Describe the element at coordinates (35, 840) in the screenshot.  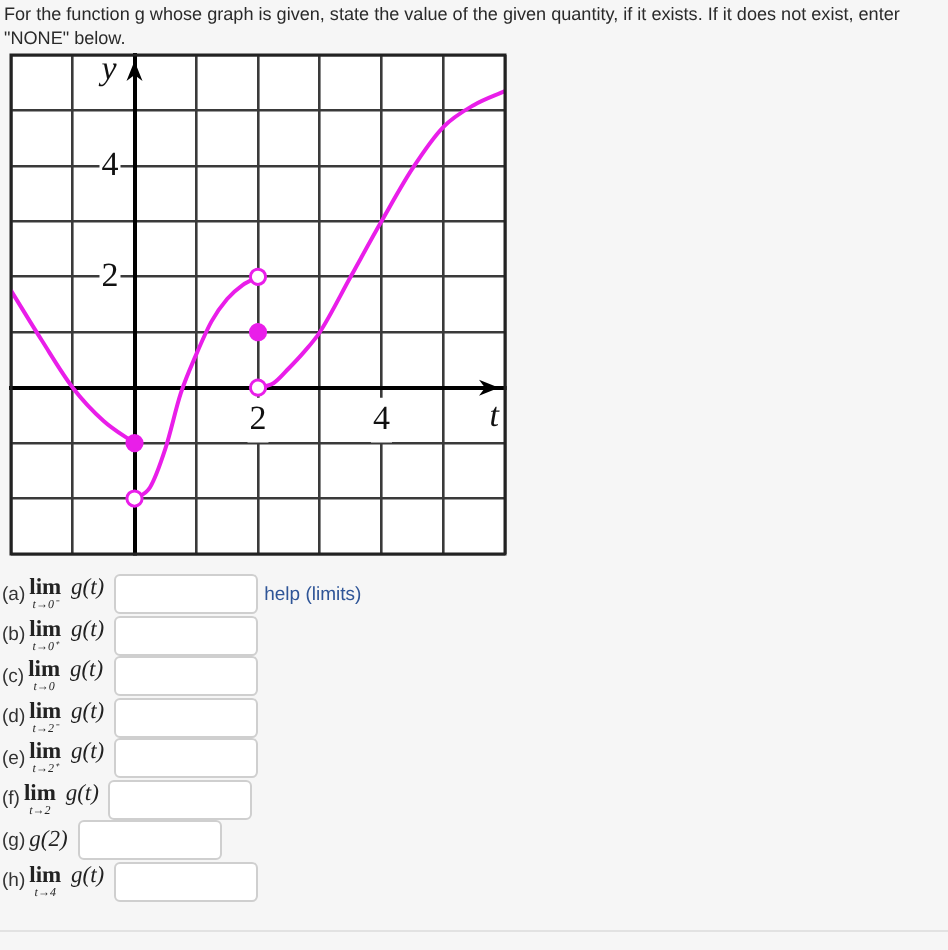
I see `text: (g) g(2)` at that location.